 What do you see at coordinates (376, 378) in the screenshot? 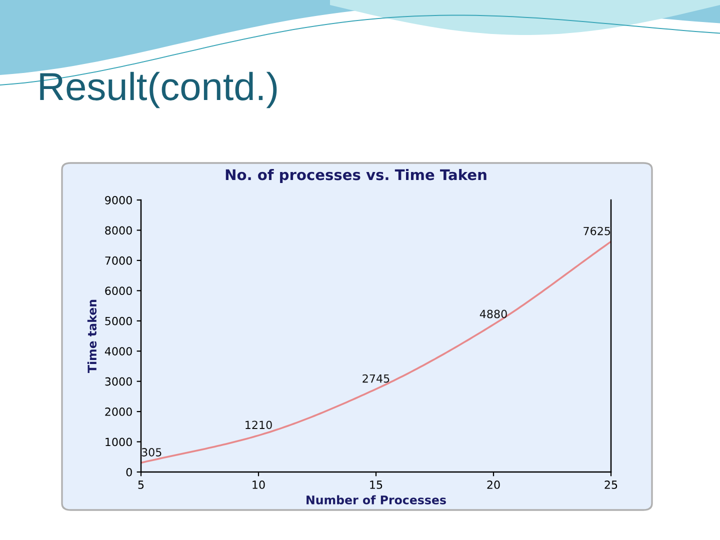
I see `data-label: 2745` at bounding box center [376, 378].